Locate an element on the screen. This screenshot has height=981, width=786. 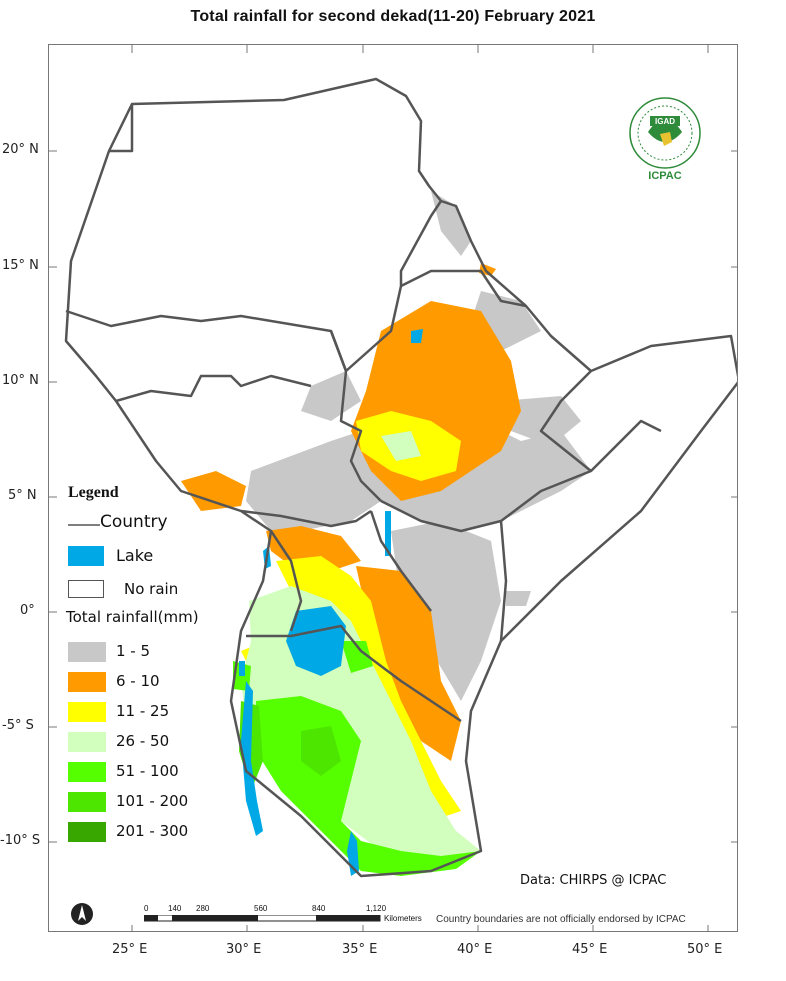
scale-tick-840: 840 is located at coordinates (319, 908).